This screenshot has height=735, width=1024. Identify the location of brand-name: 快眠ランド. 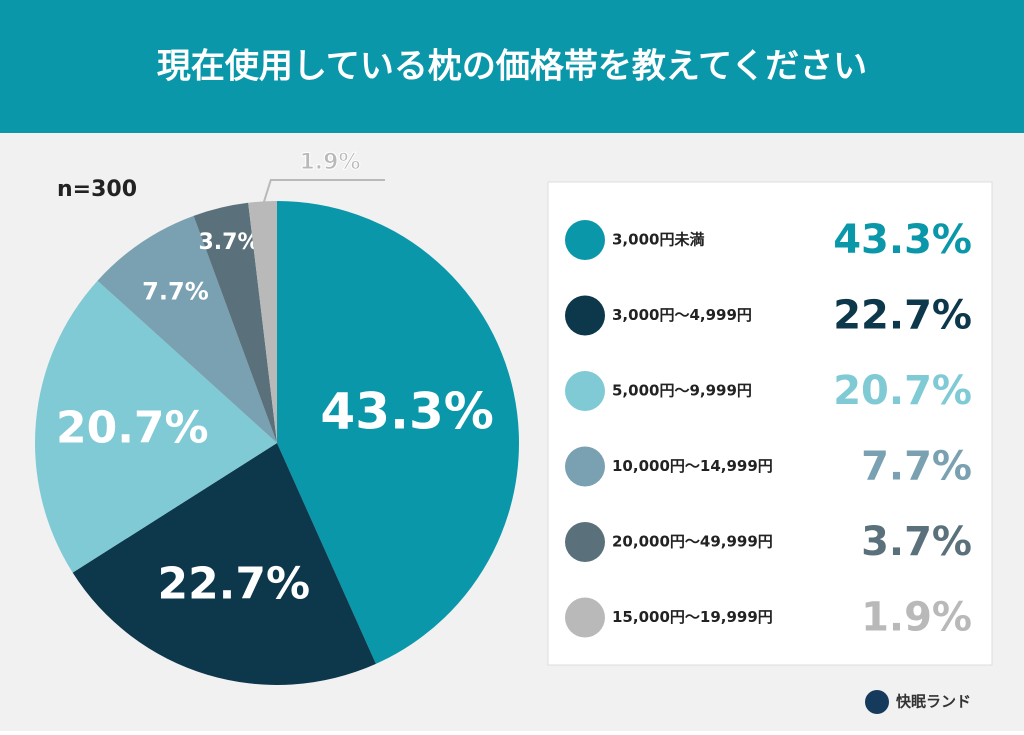
(933, 702).